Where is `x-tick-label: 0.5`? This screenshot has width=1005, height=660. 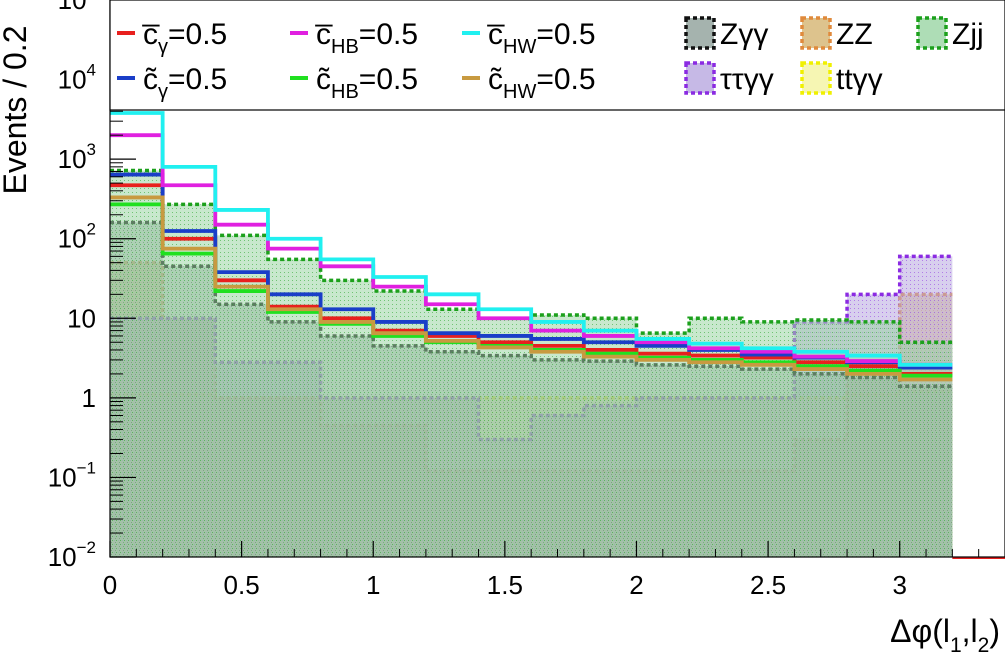 x-tick-label: 0.5 is located at coordinates (242, 585).